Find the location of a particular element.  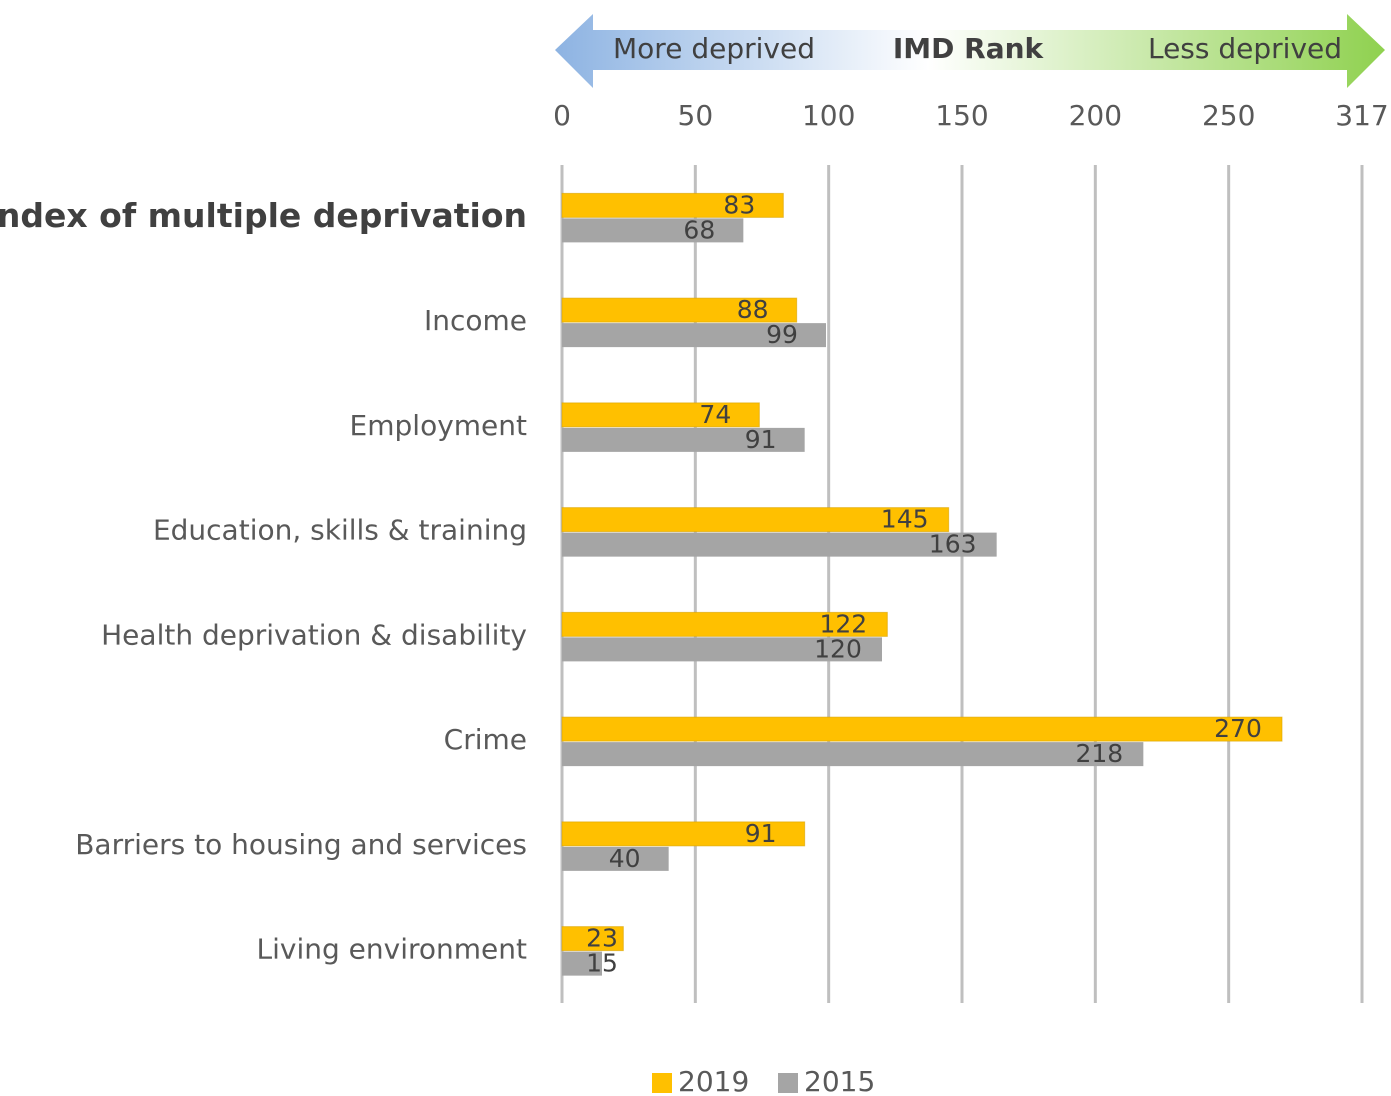

rank-arrow is located at coordinates (970, 51).